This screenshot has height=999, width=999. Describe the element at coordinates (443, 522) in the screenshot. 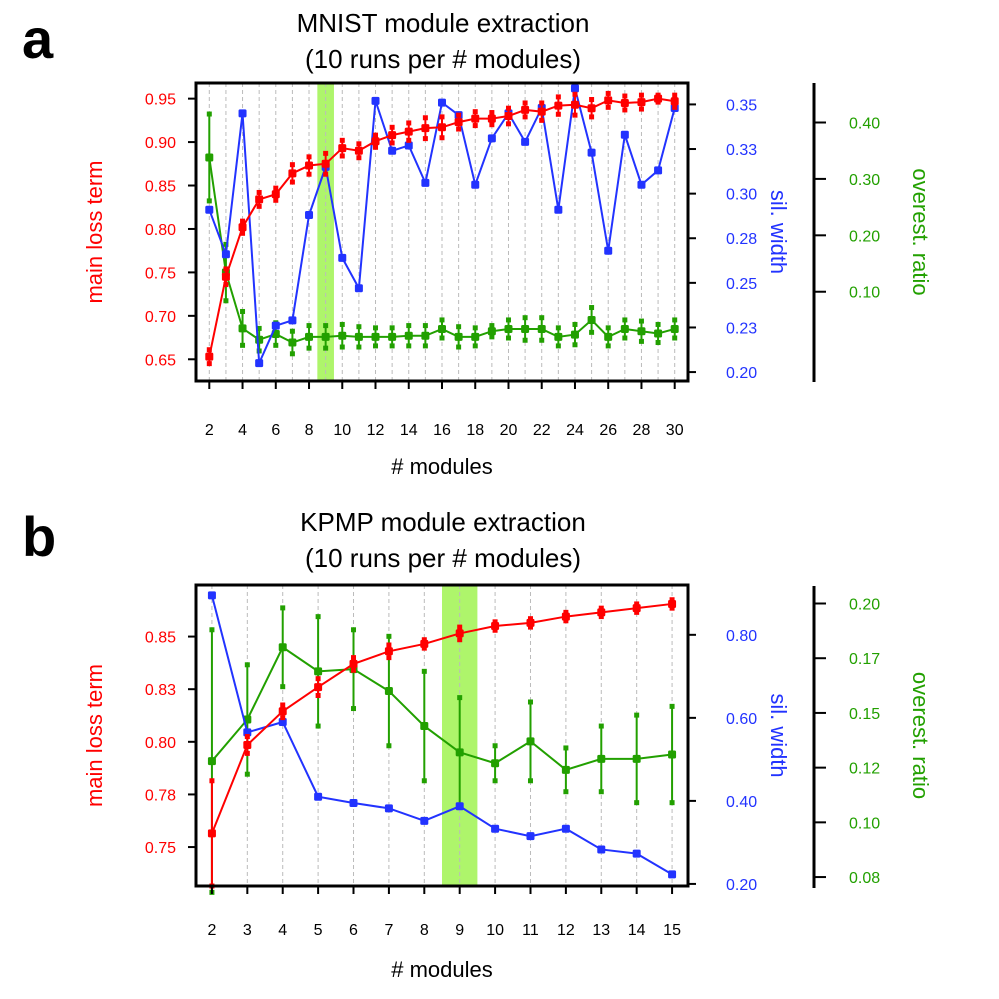

I see `chart-title: KPMP module extraction` at that location.